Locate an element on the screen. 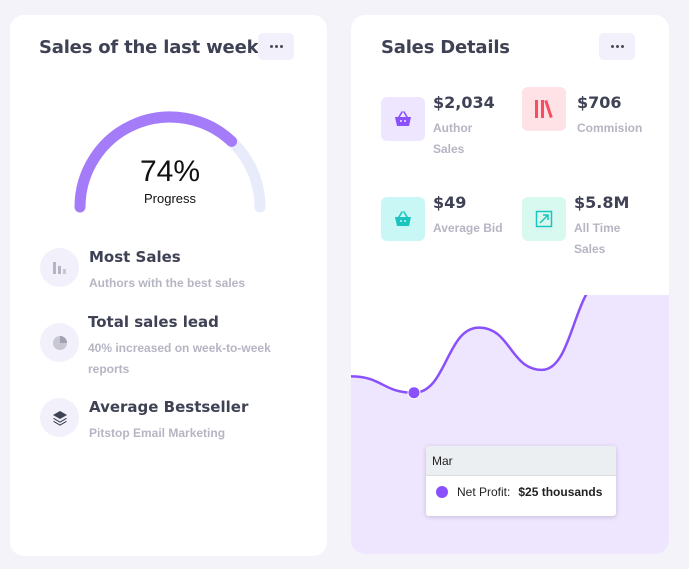  tooltip-series-name: Net Profit: is located at coordinates (484, 492).